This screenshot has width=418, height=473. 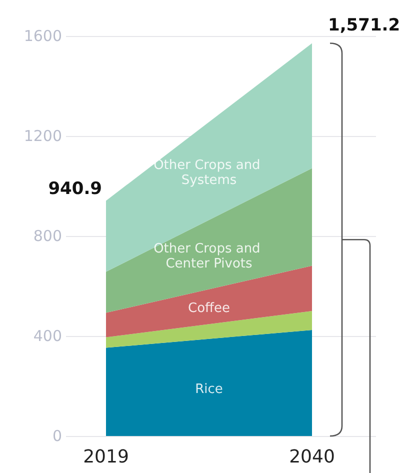 I want to click on y-tick-label: 0, so click(x=57, y=436).